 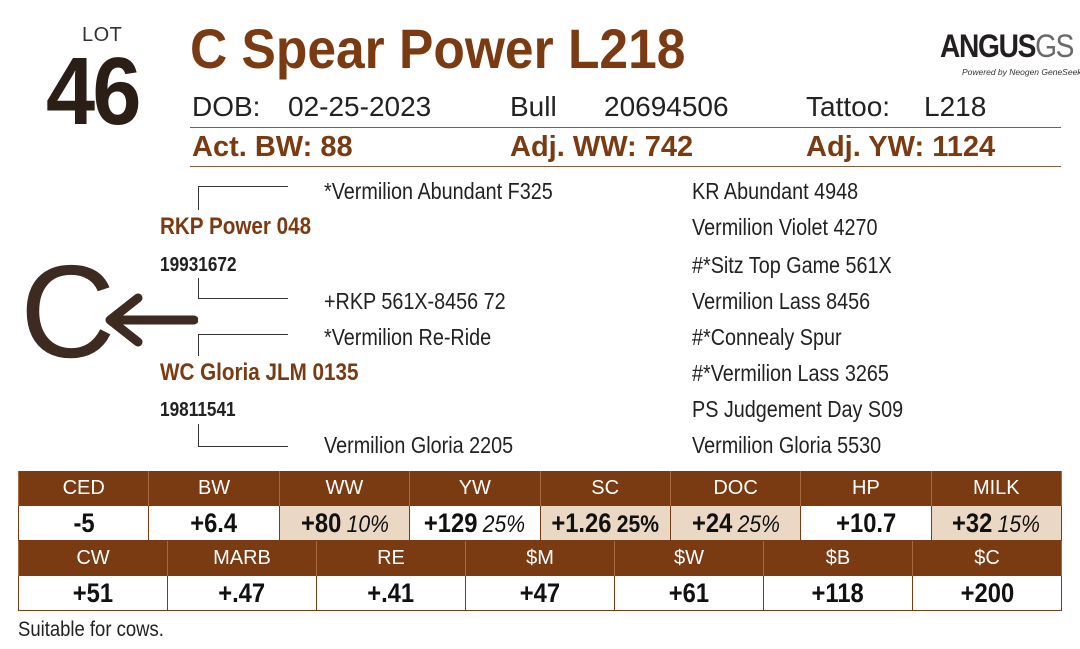 I want to click on epd-header-w-index: $W, so click(x=689, y=558).